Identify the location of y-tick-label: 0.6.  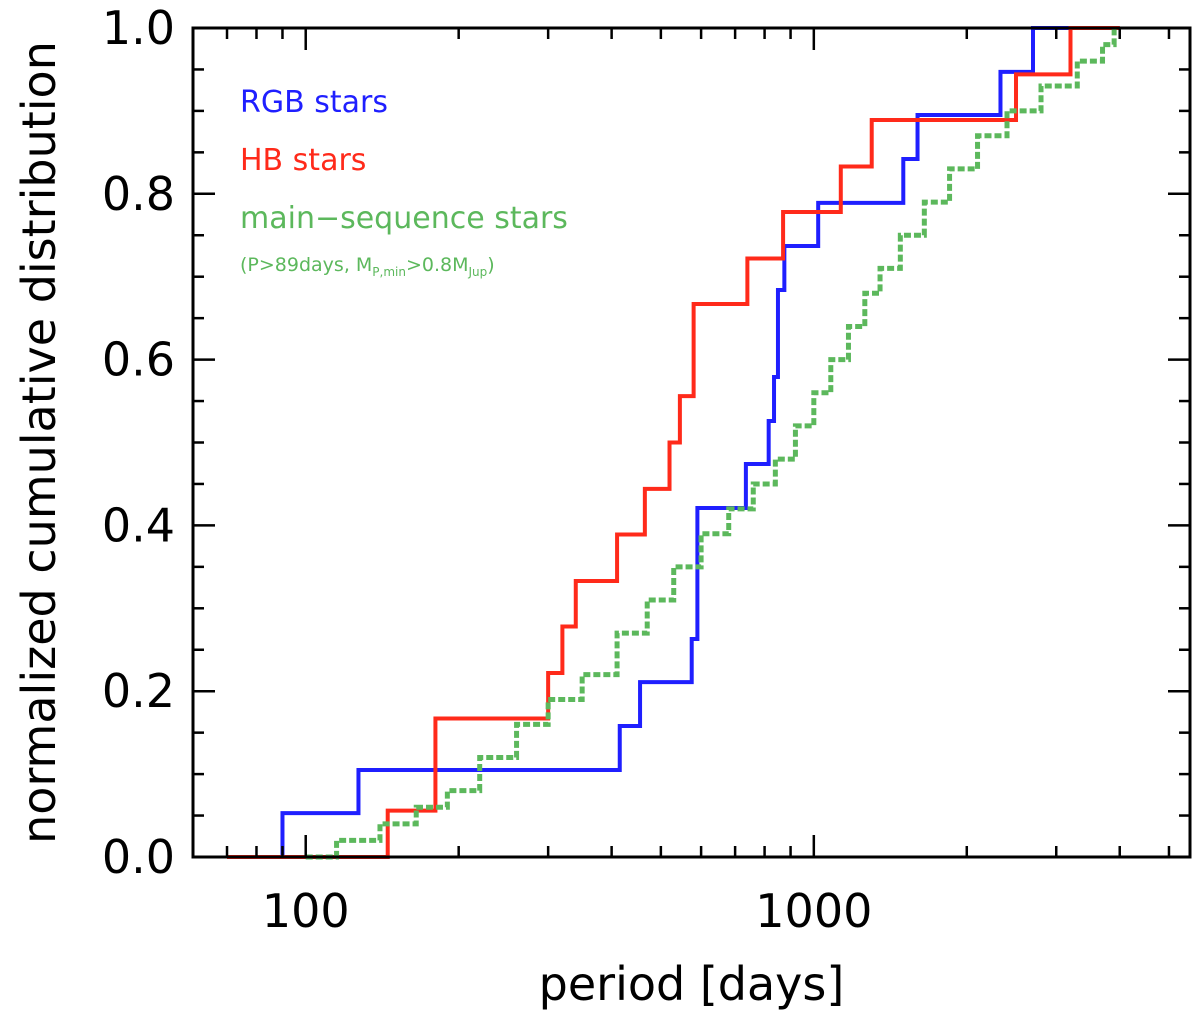
(138, 360).